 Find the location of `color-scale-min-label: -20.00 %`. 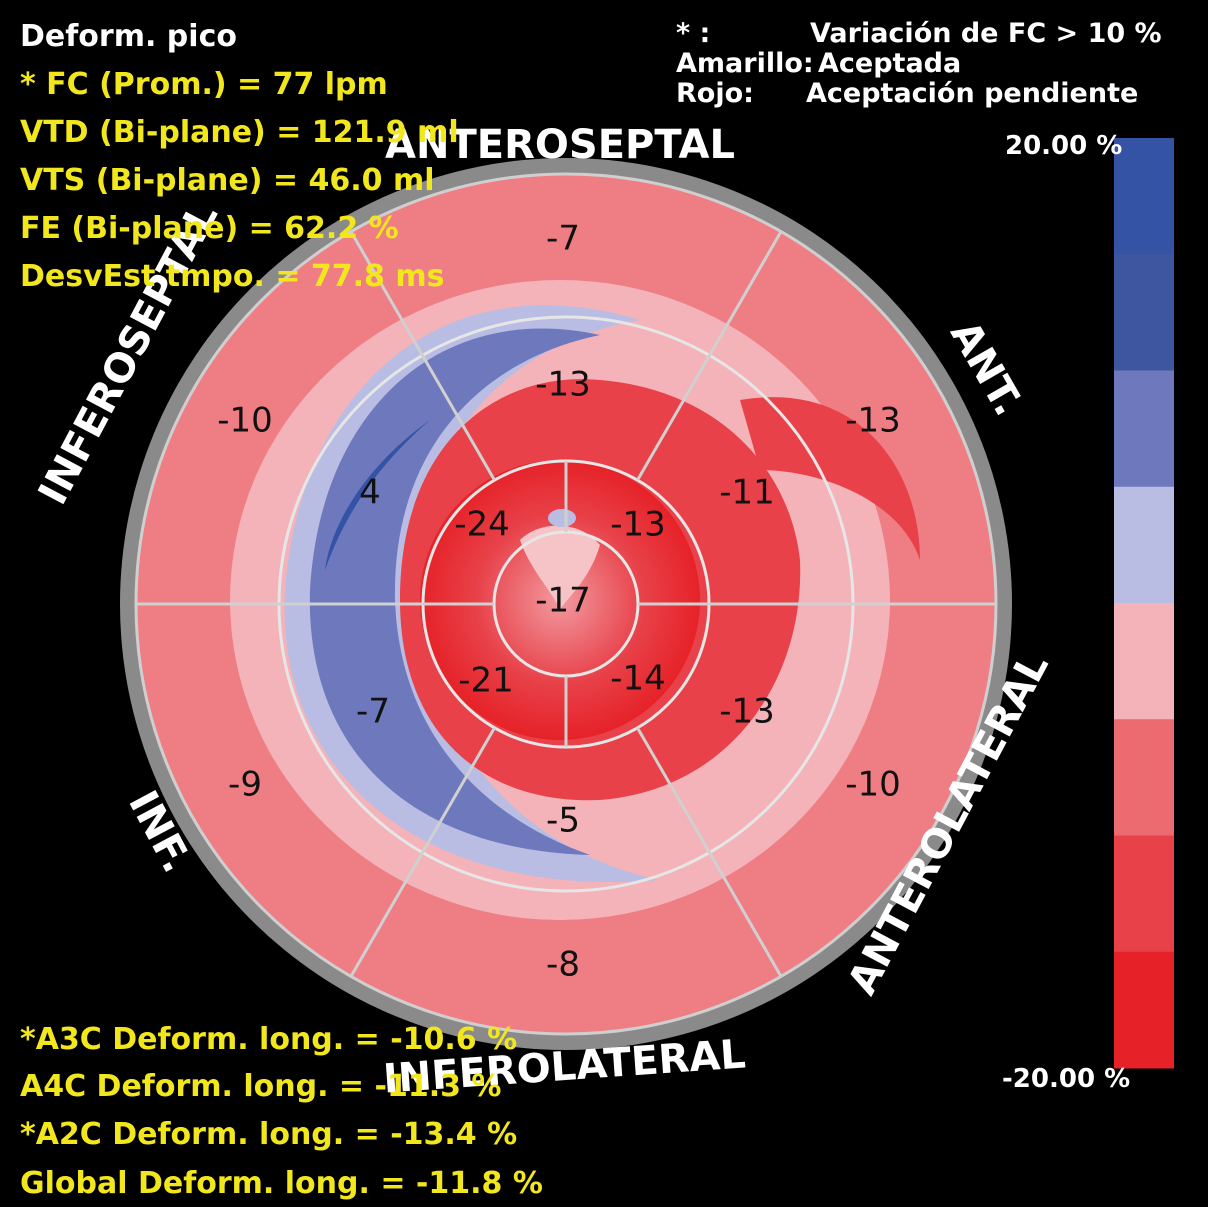

color-scale-min-label: -20.00 % is located at coordinates (1066, 1079).